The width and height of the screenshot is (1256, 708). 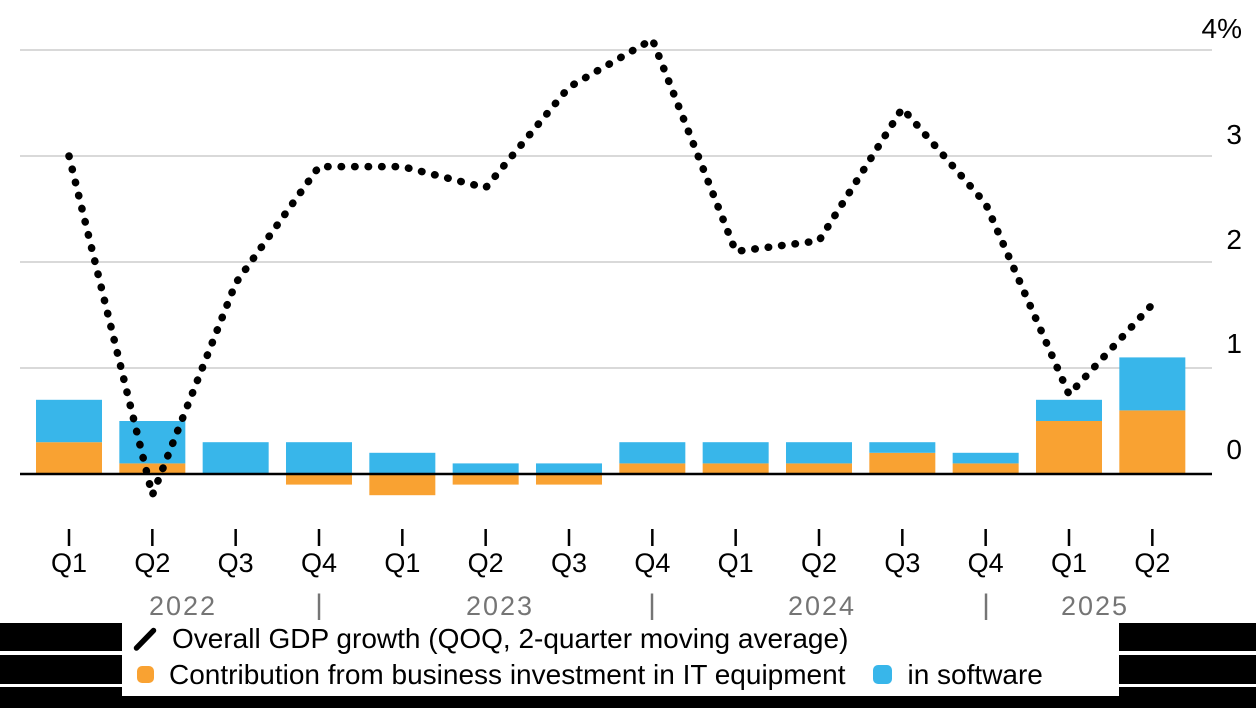 I want to click on year-label: 2025, so click(x=1095, y=606).